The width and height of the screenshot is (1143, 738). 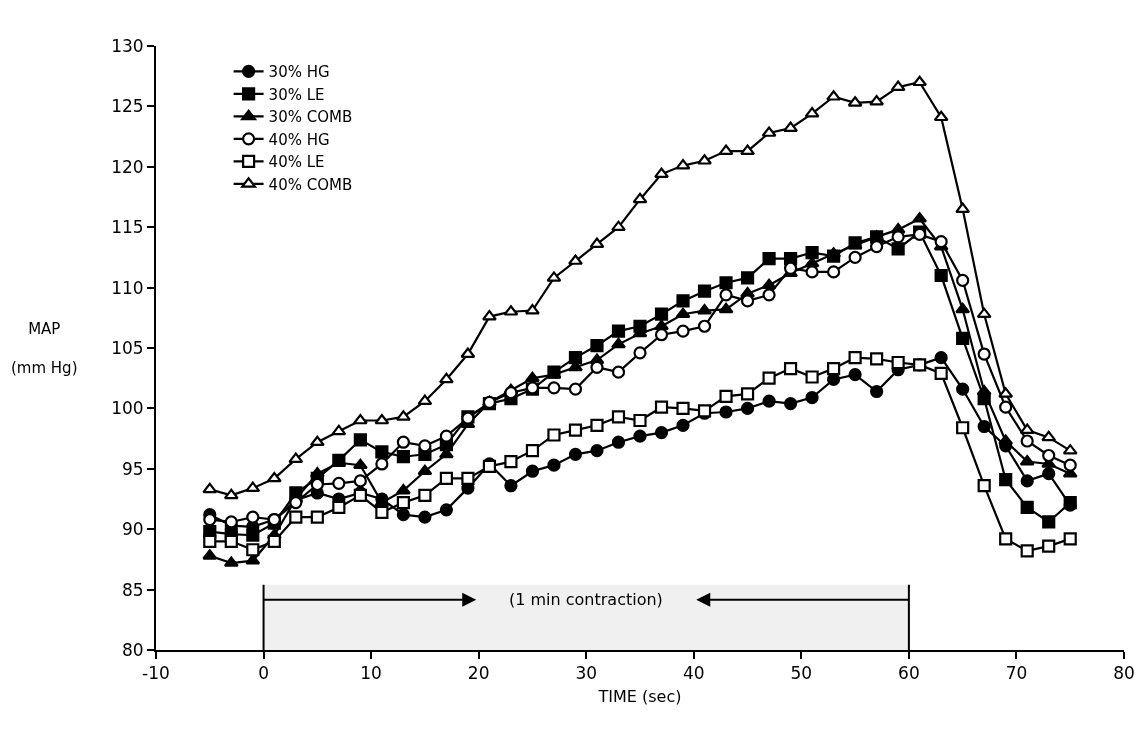 I want to click on x-tick-label: 50, so click(x=801, y=673).